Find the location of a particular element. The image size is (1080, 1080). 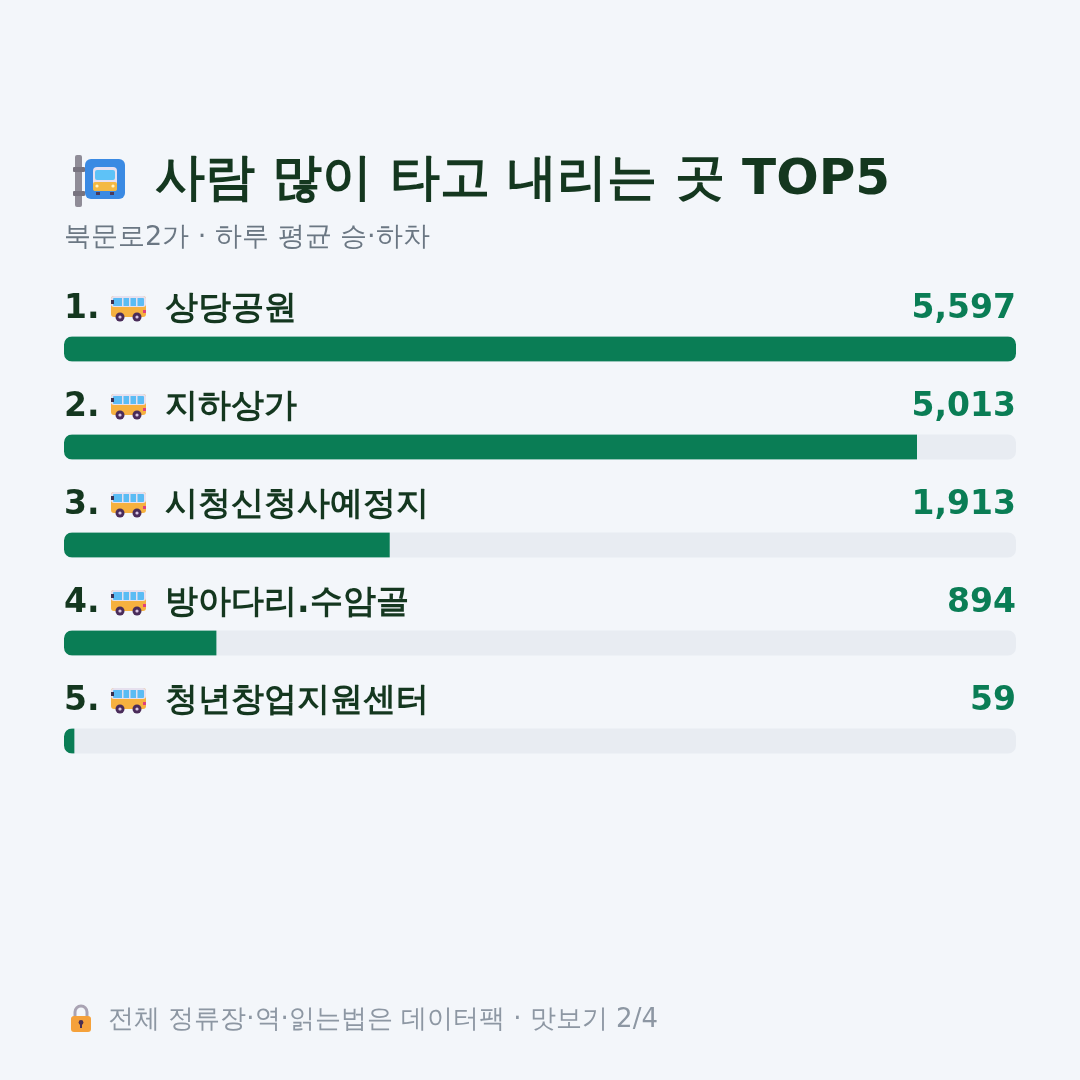

chart-title: 사람 많이 타고 내리는 곳 TOP5 is located at coordinates (523, 177).